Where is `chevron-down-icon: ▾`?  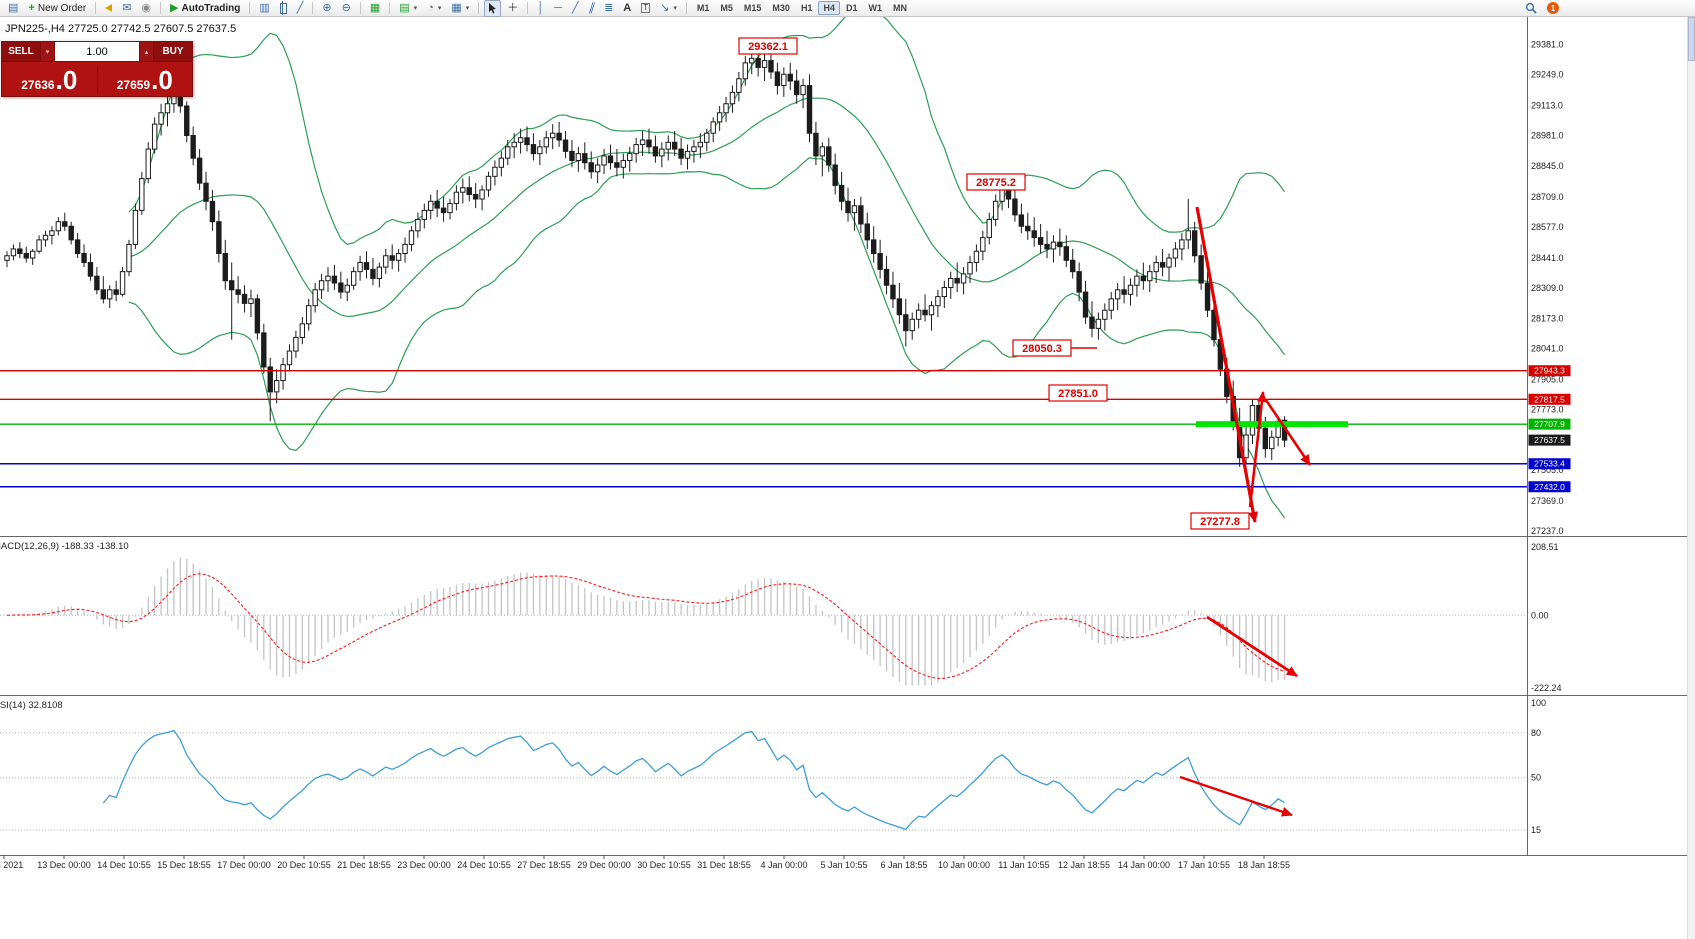
chevron-down-icon: ▾ is located at coordinates (467, 8).